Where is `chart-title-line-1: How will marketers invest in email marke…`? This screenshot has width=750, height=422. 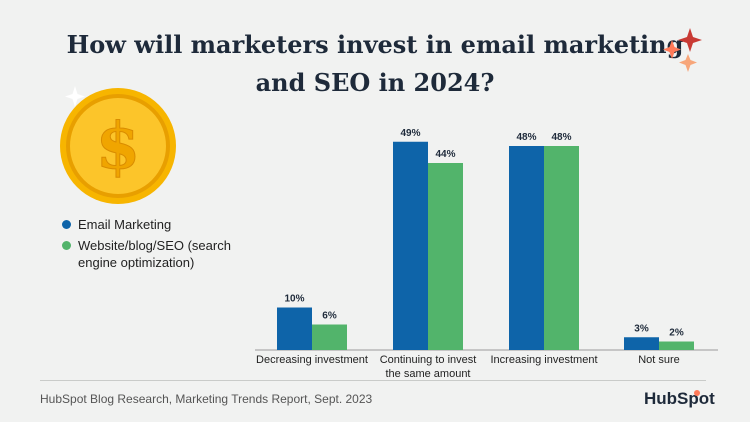
chart-title-line-1: How will marketers invest in email marke… is located at coordinates (375, 44).